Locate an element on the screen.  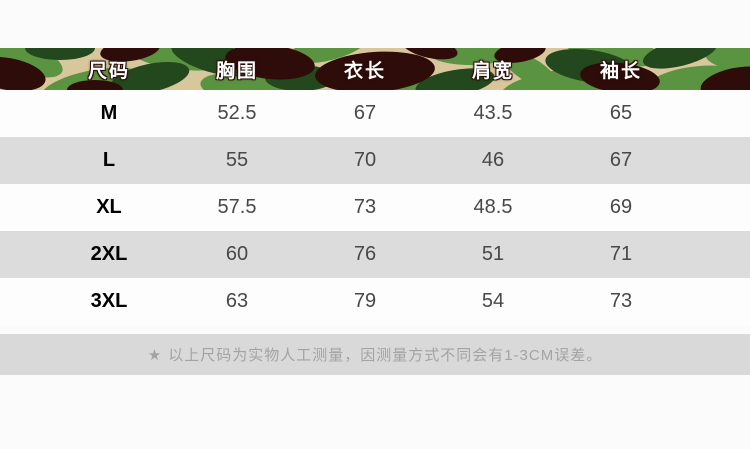
chest-value: 63 is located at coordinates (237, 301).